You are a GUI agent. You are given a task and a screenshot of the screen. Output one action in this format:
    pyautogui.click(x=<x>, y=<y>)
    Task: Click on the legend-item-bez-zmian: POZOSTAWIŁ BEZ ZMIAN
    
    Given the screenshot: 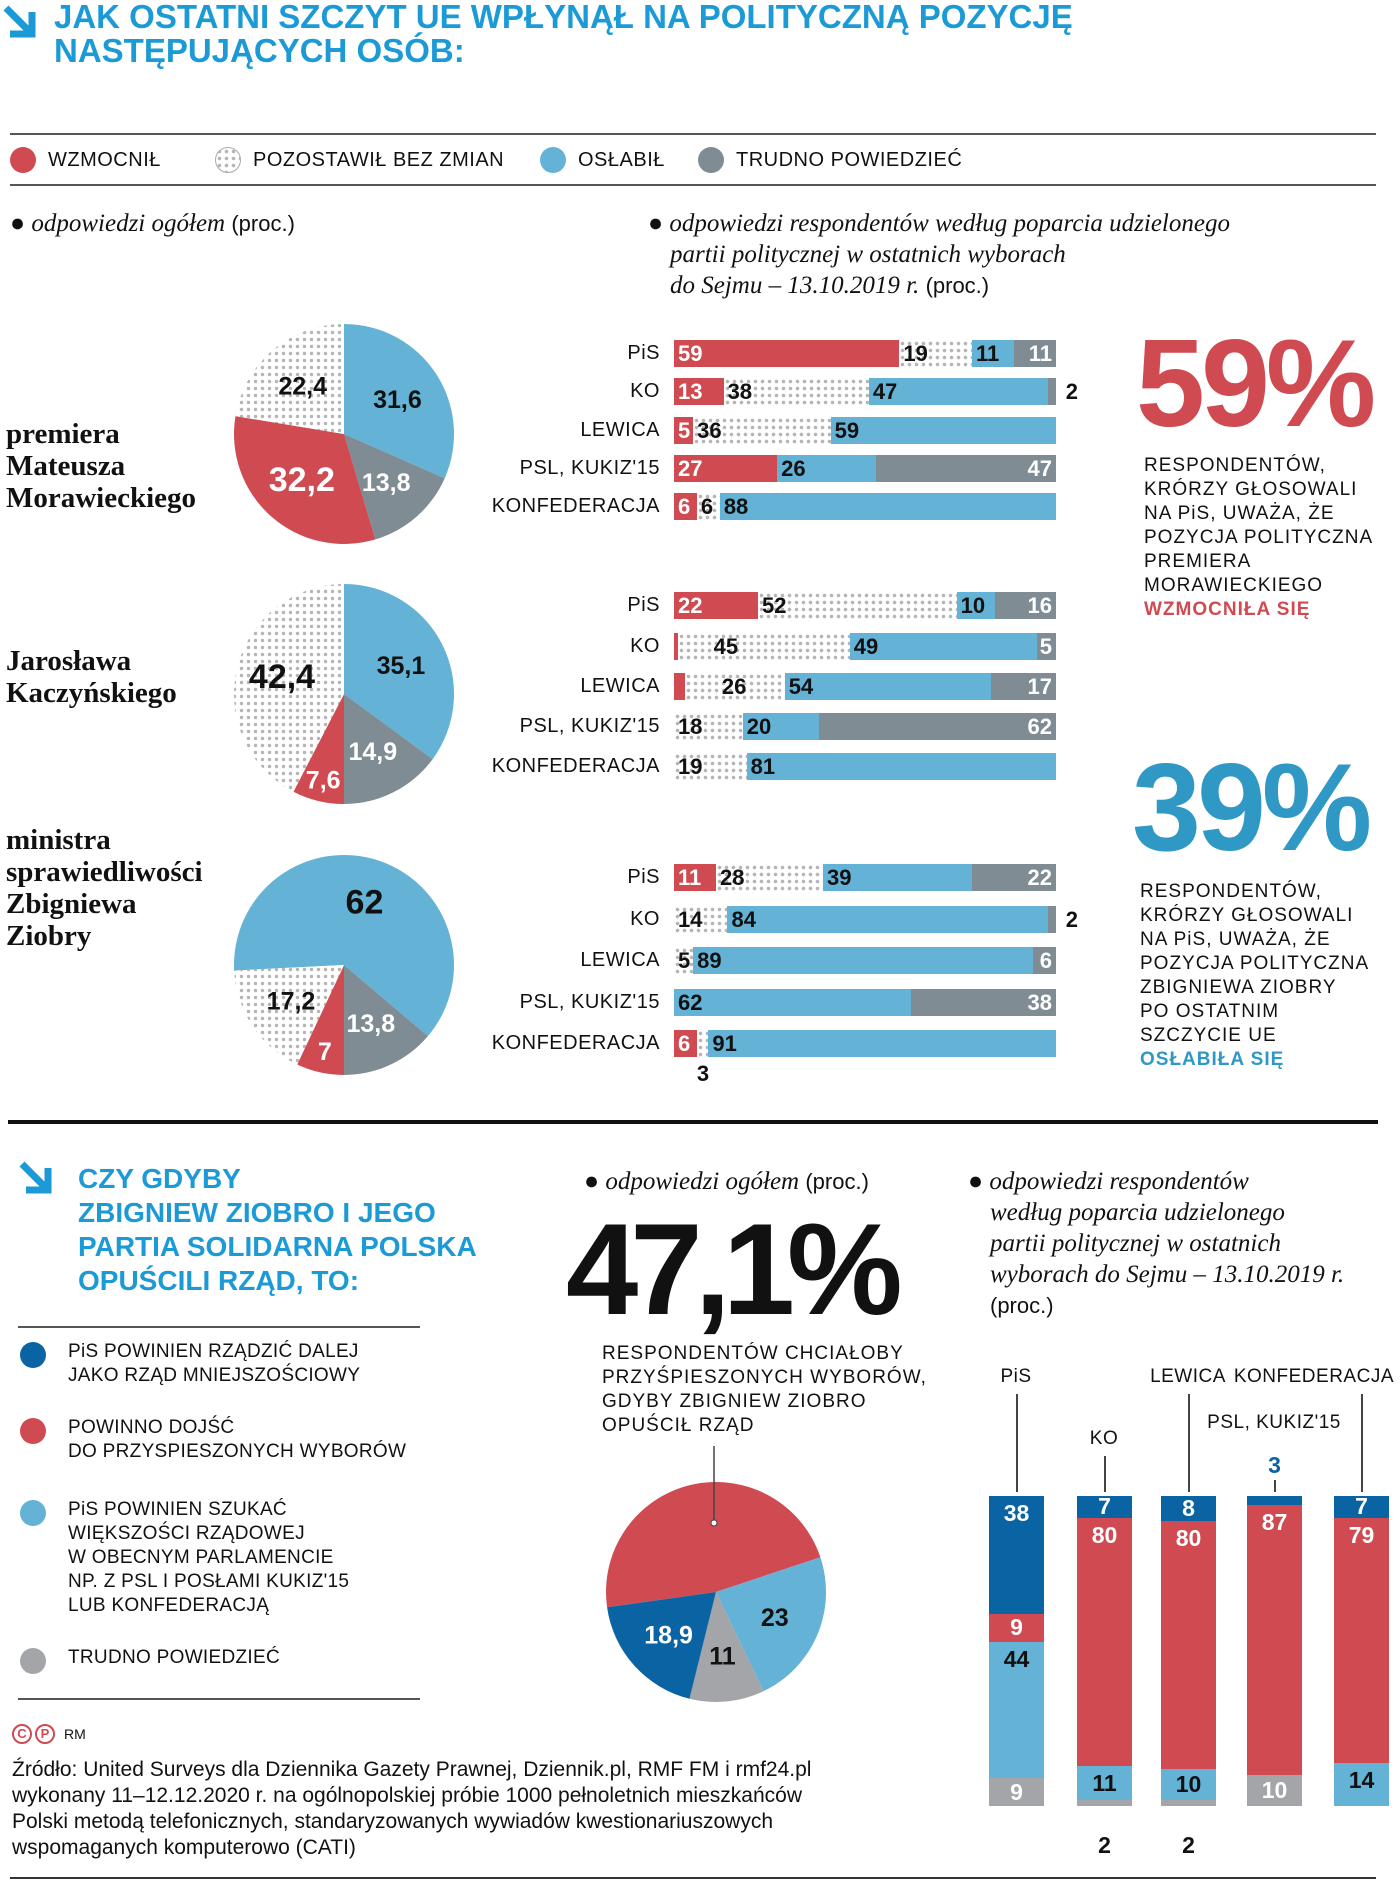 What is the action you would take?
    pyautogui.click(x=359, y=160)
    